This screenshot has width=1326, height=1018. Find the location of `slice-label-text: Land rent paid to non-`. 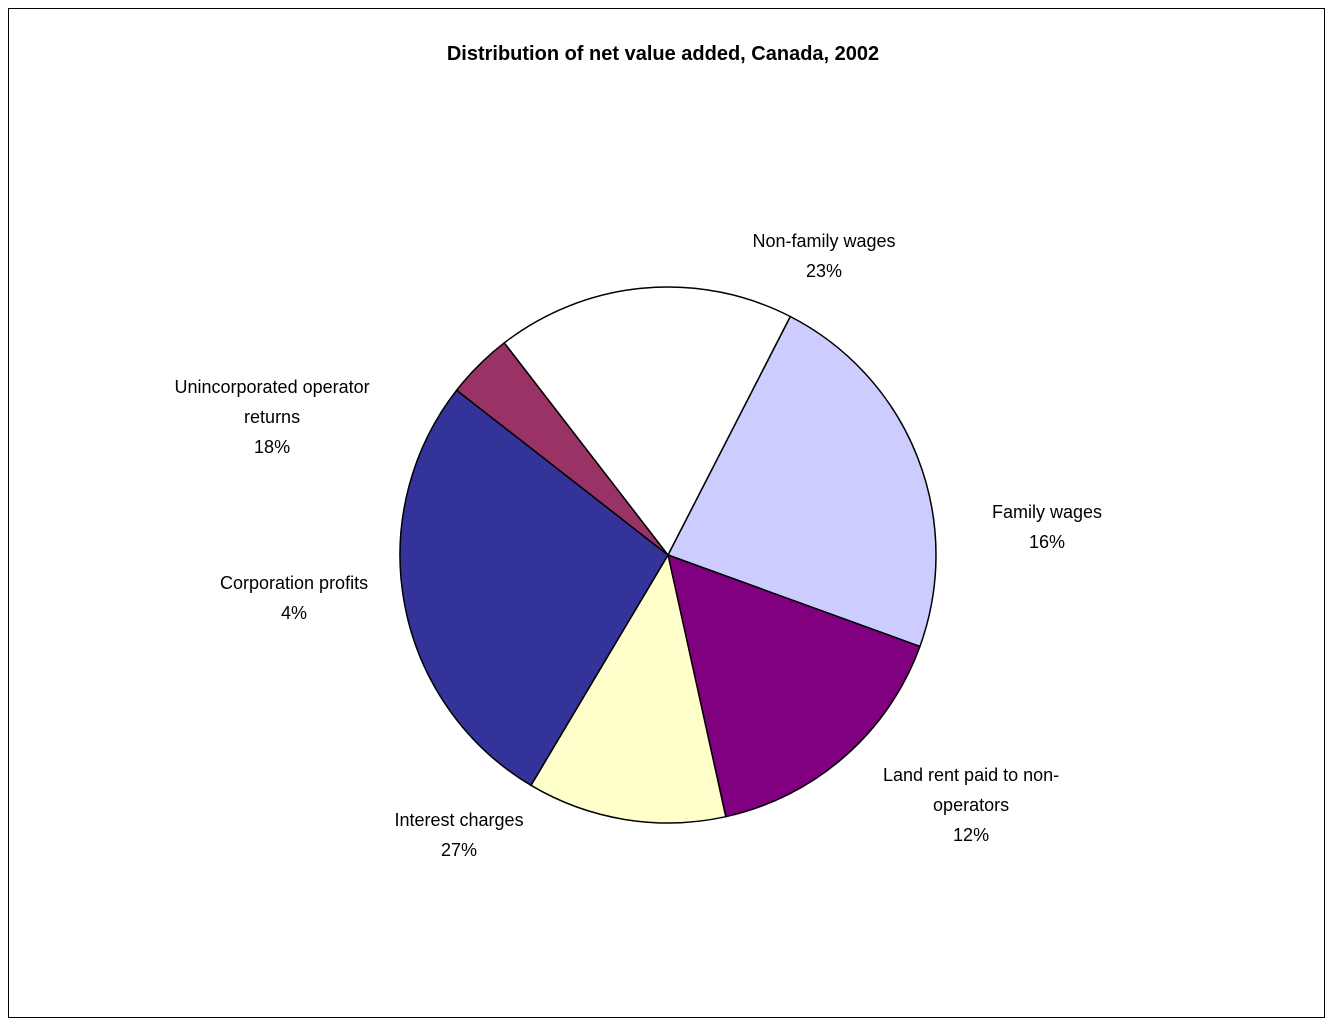

slice-label-text: Land rent paid to non- is located at coordinates (971, 775).